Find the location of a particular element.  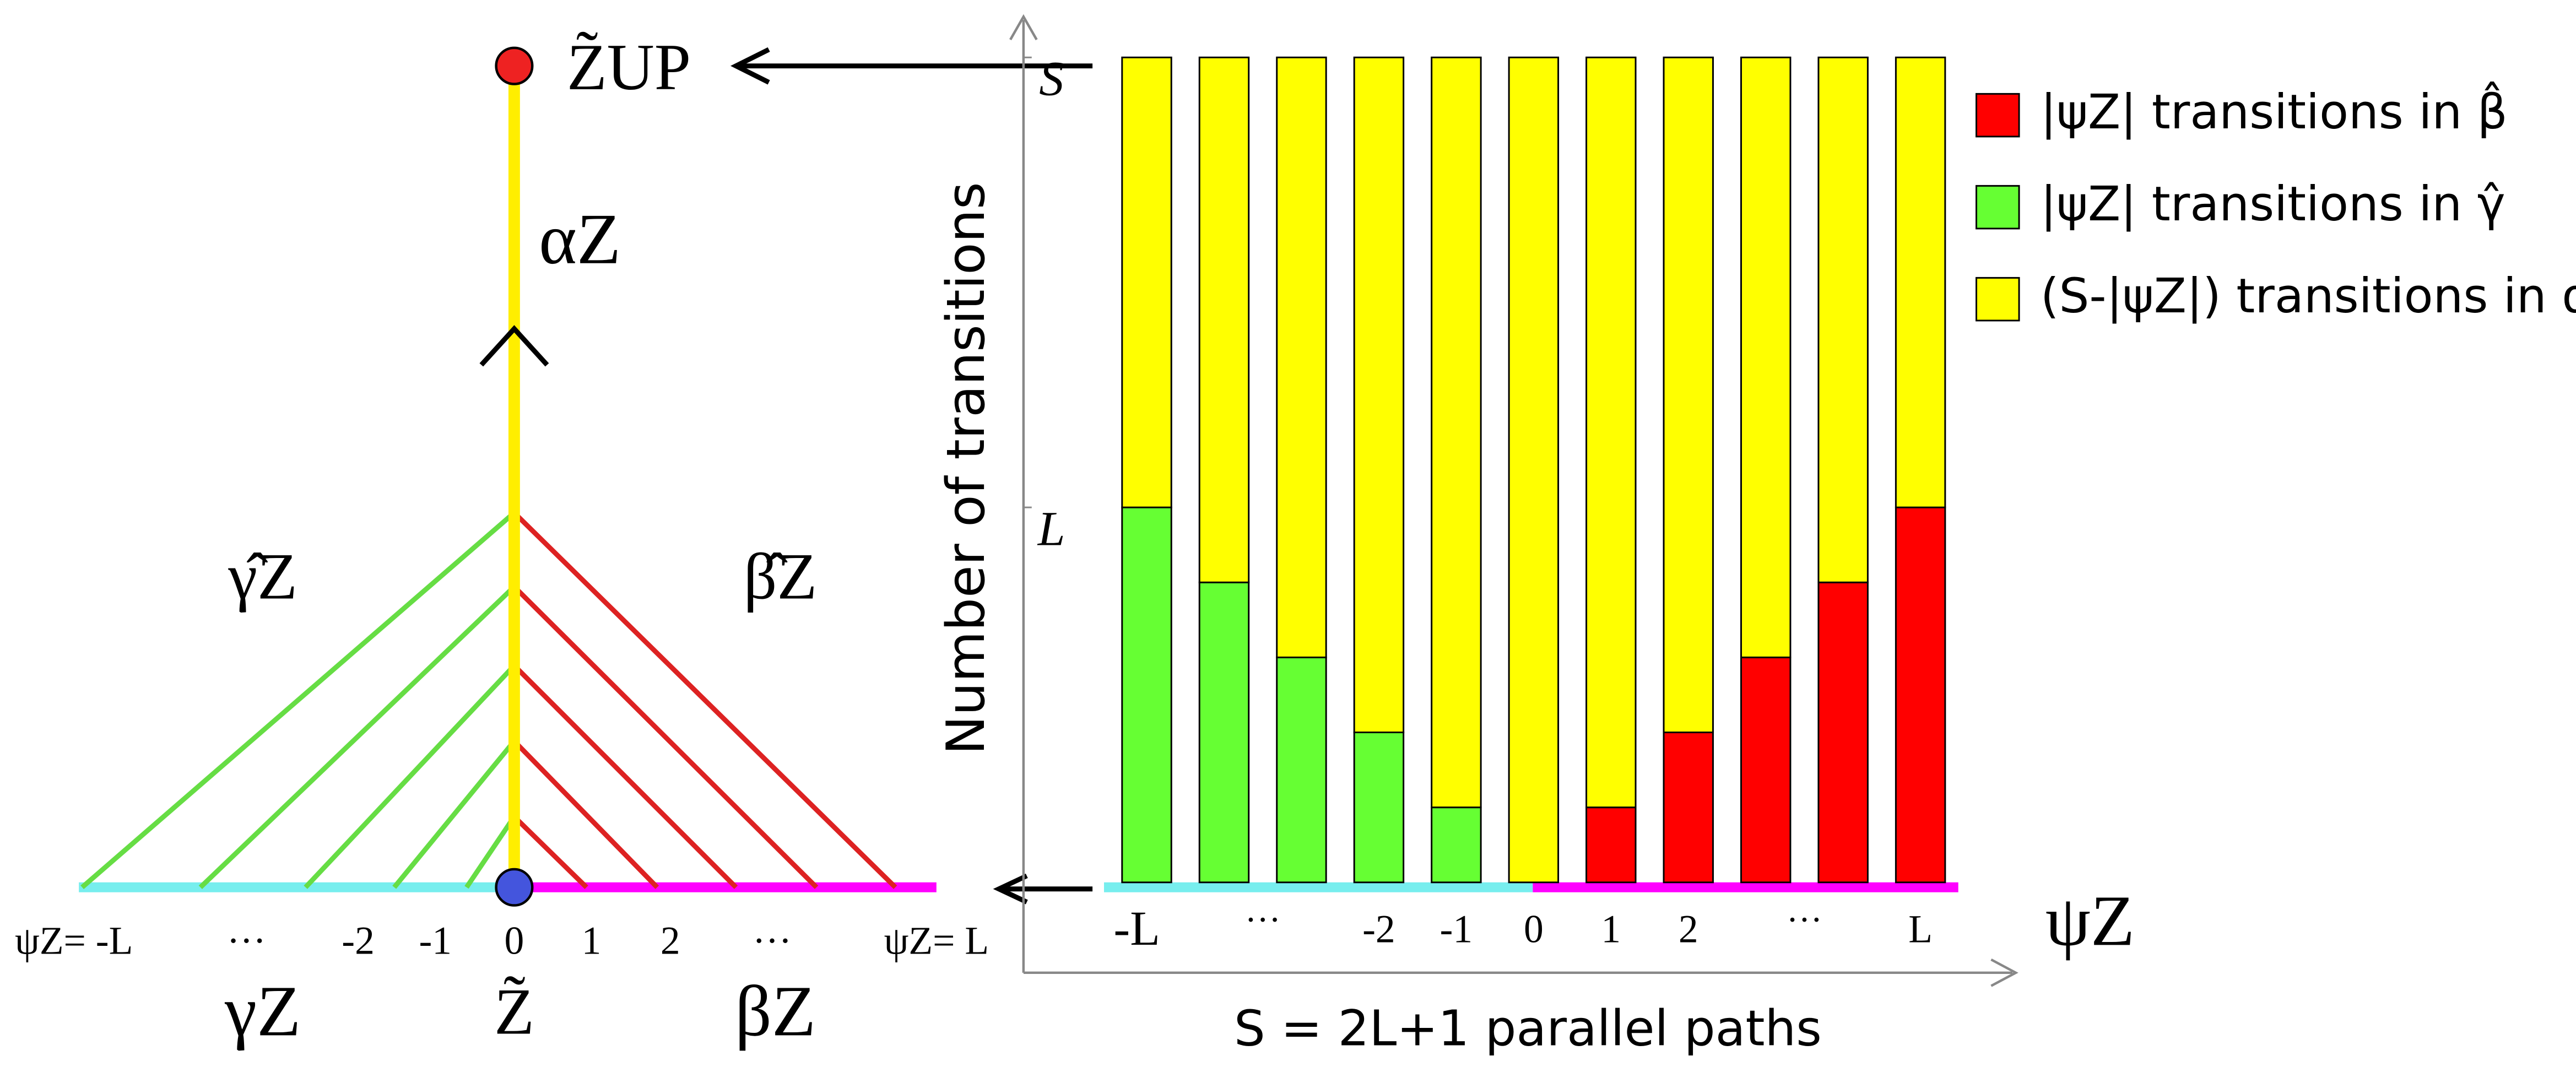

legend-label: (S-|ψZ|) transitions in α is located at coordinates (2308, 296).